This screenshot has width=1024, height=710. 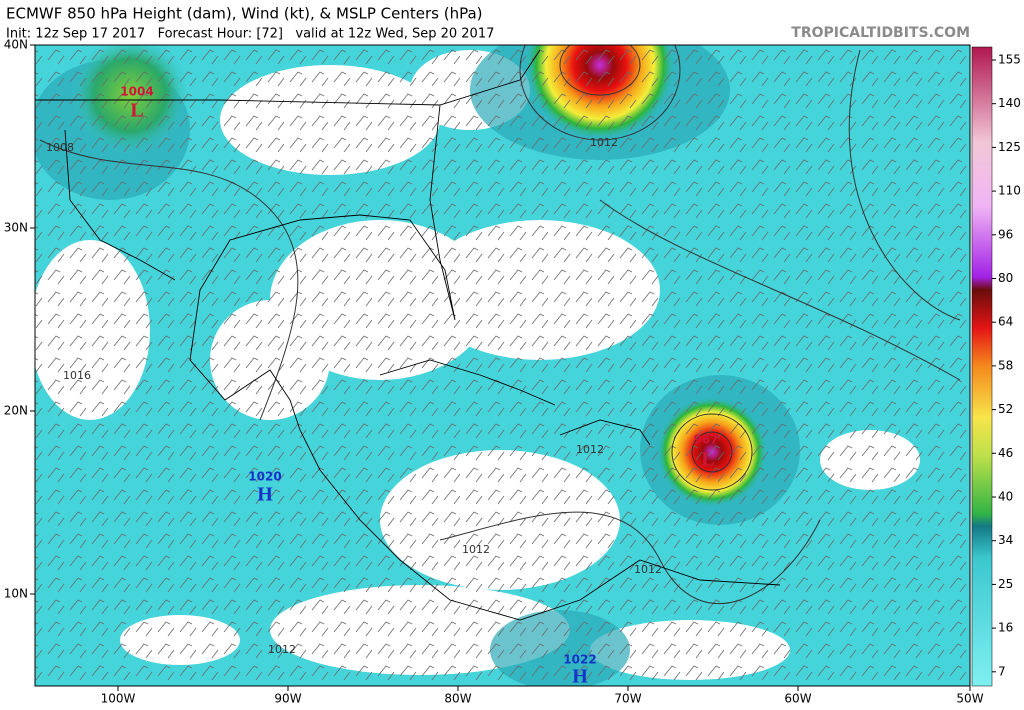 What do you see at coordinates (1005, 409) in the screenshot?
I see `colorbar-label: 52` at bounding box center [1005, 409].